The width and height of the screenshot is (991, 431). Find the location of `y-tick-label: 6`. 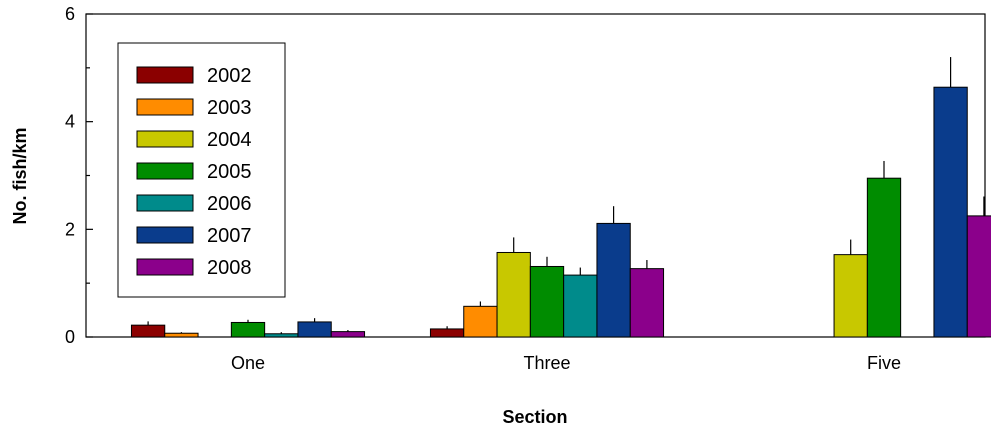

y-tick-label: 6 is located at coordinates (70, 14).